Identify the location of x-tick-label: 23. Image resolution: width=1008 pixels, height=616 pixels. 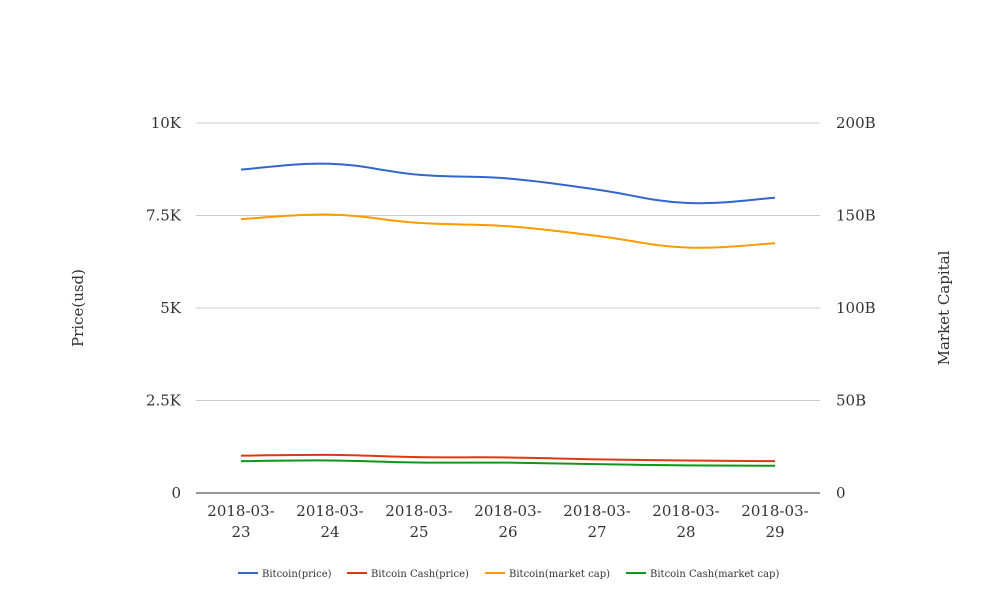
(240, 532).